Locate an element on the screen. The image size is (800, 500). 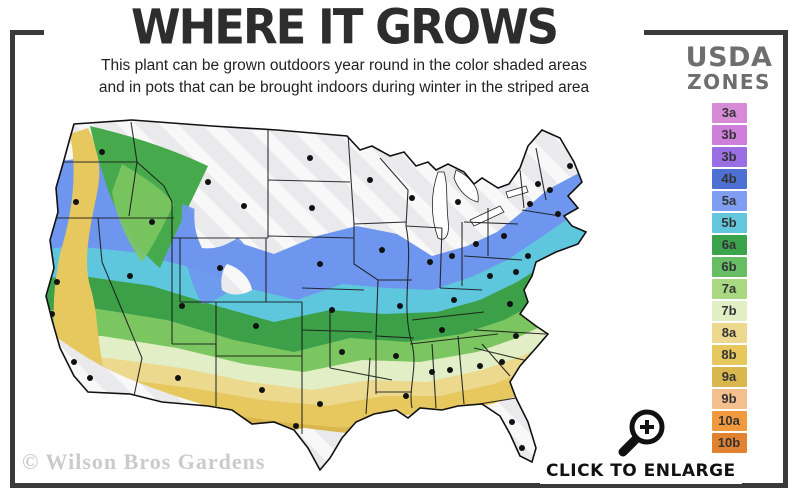
watermark: © Wilson Bros Gardens is located at coordinates (144, 461).